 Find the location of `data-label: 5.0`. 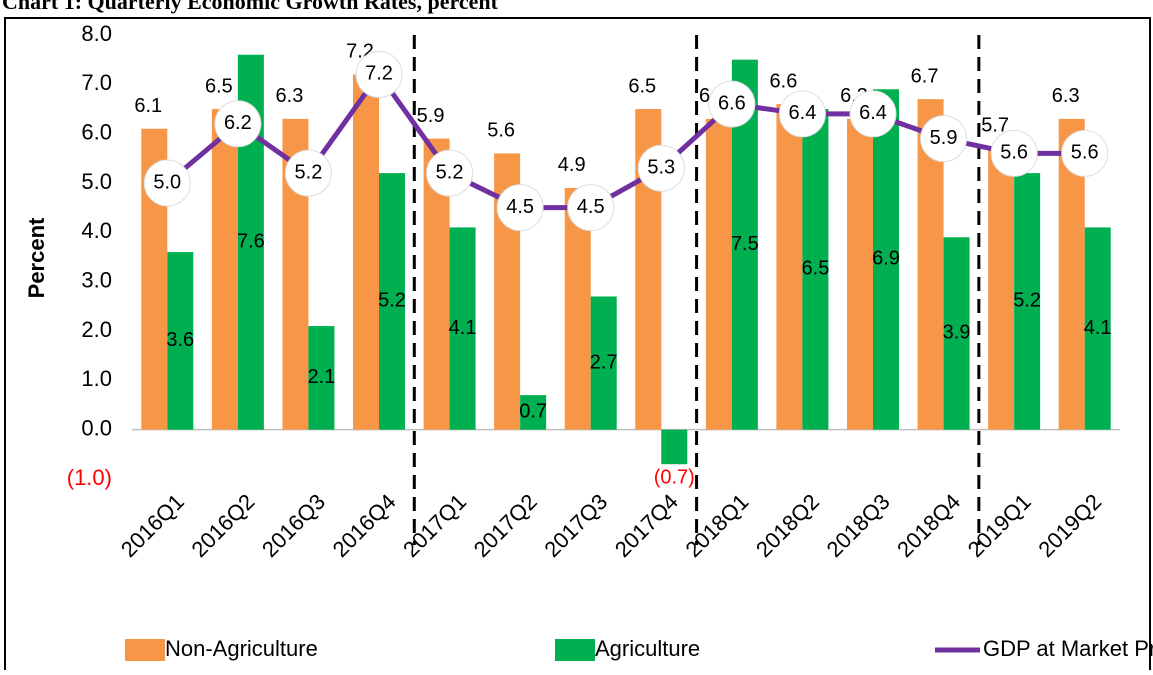

data-label: 5.0 is located at coordinates (167, 182).